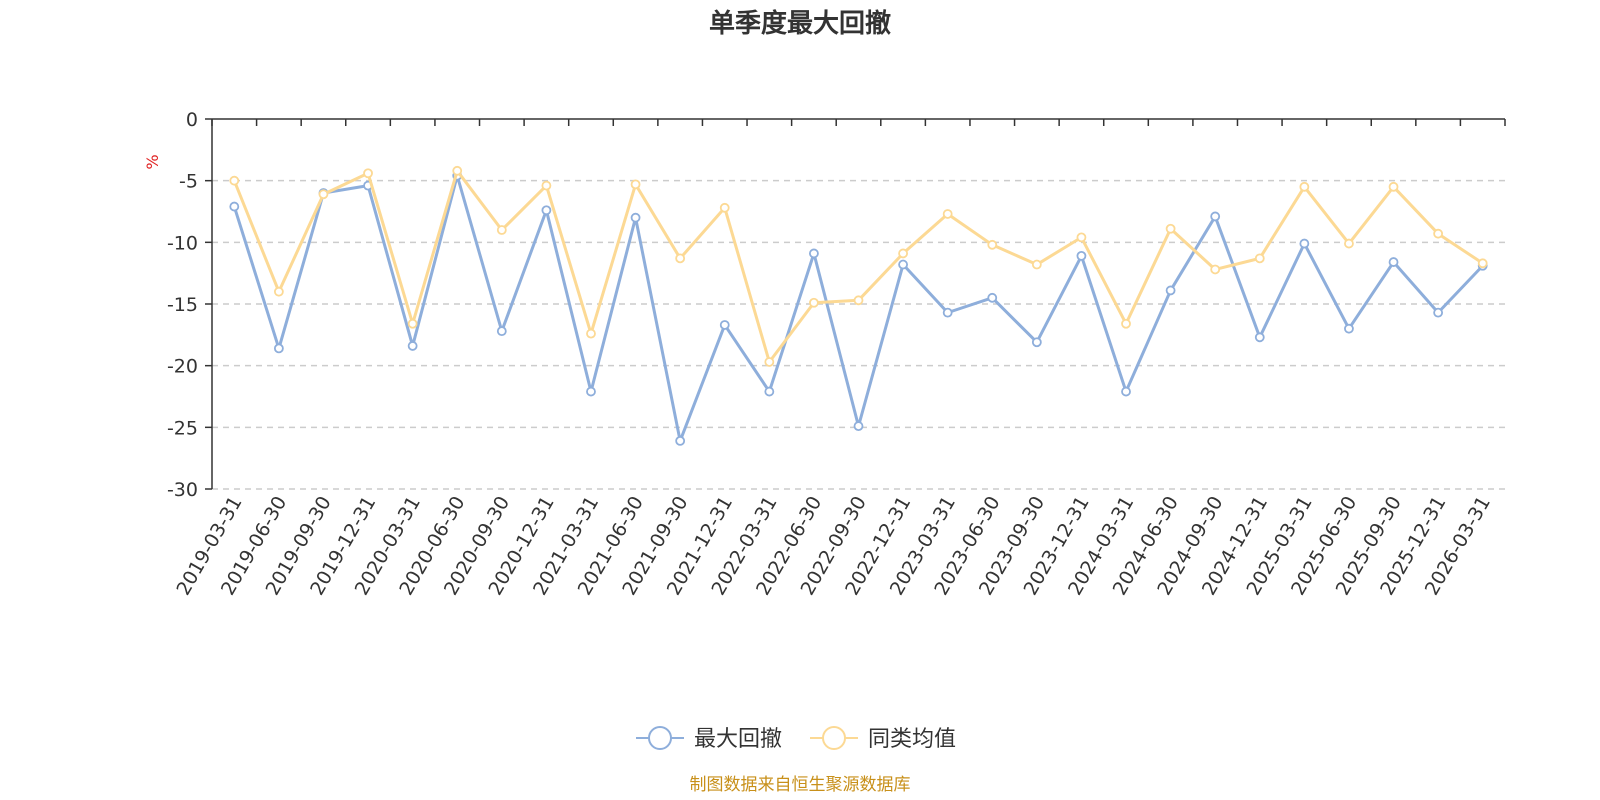 This screenshot has width=1600, height=800. Describe the element at coordinates (188, 182) in the screenshot. I see `y-tick-label: -5` at that location.